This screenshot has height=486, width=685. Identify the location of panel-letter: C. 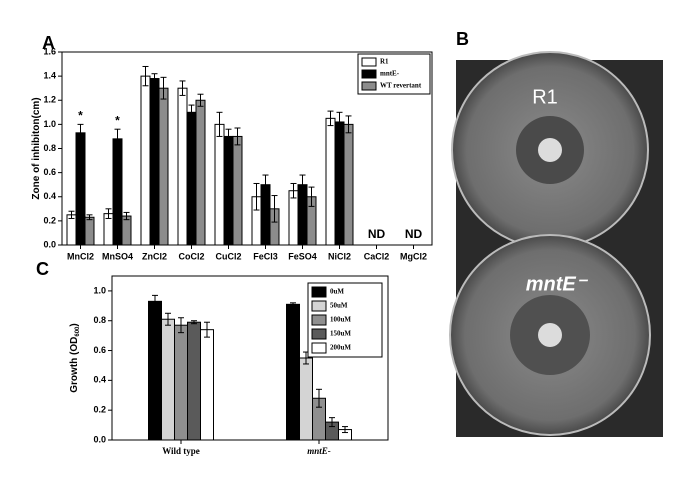
(42, 269).